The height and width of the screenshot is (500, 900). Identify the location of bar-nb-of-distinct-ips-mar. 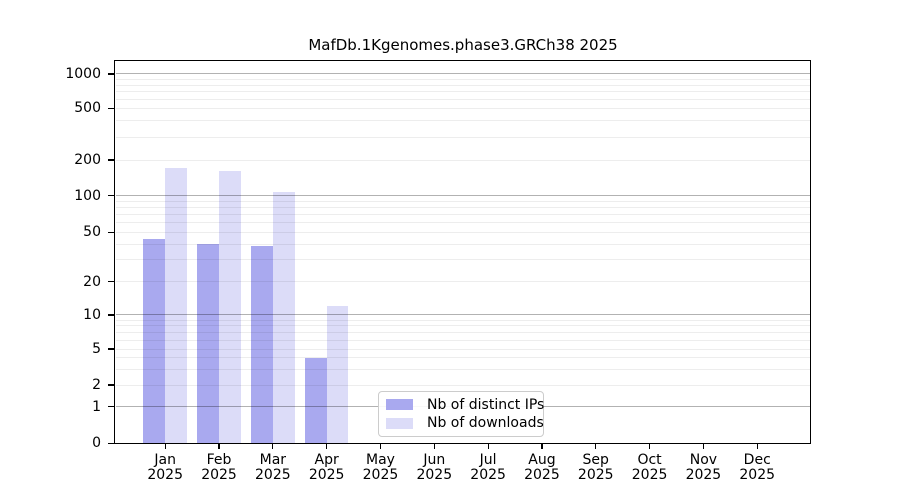
(262, 344).